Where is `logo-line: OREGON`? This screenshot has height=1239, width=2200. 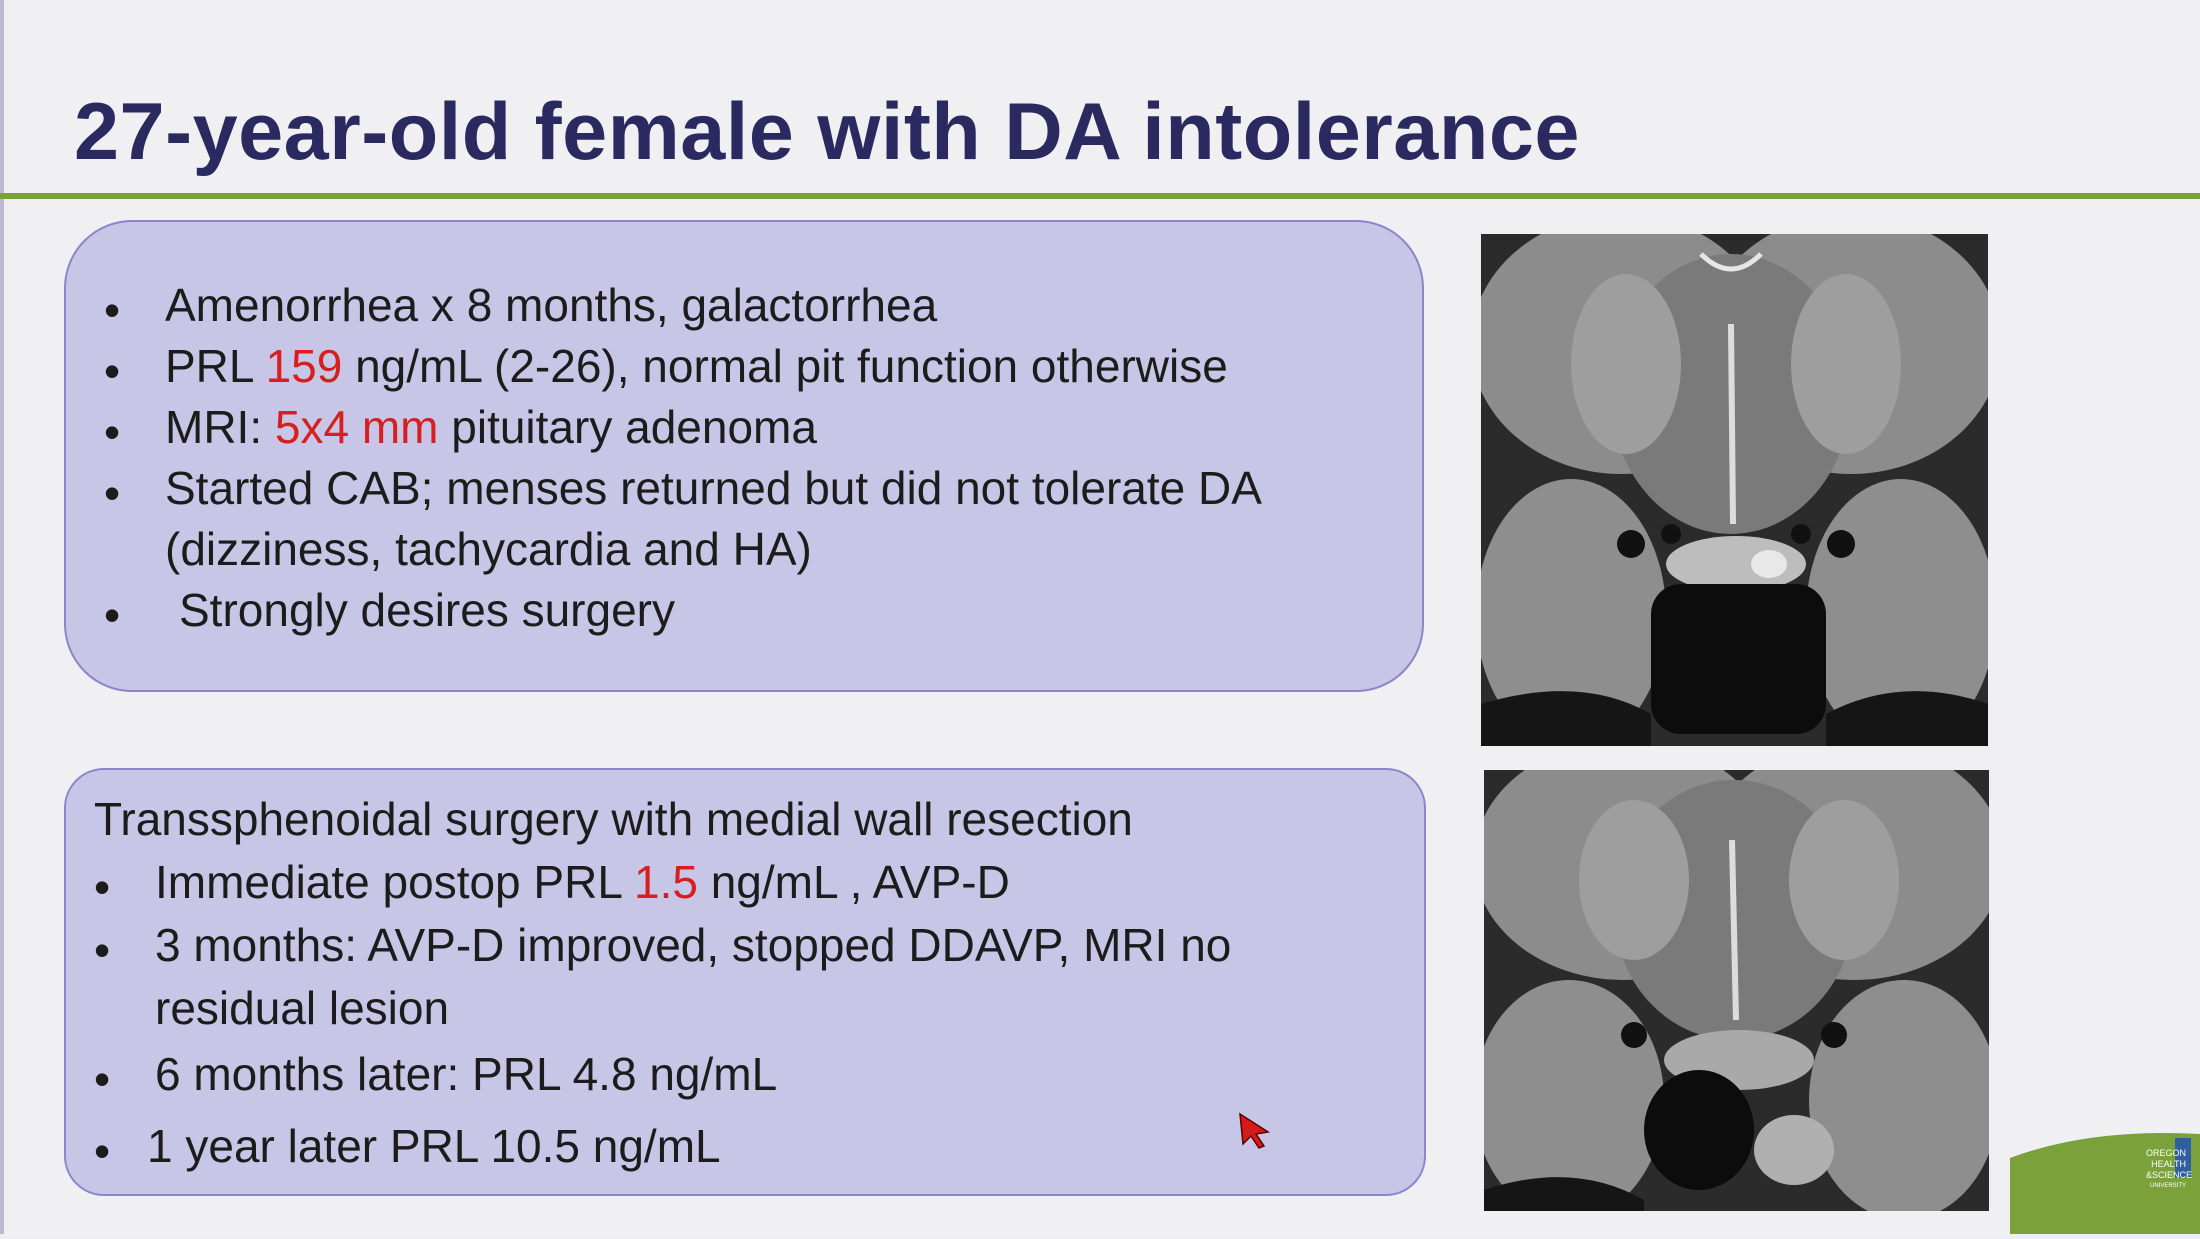 logo-line: OREGON is located at coordinates (2166, 1153).